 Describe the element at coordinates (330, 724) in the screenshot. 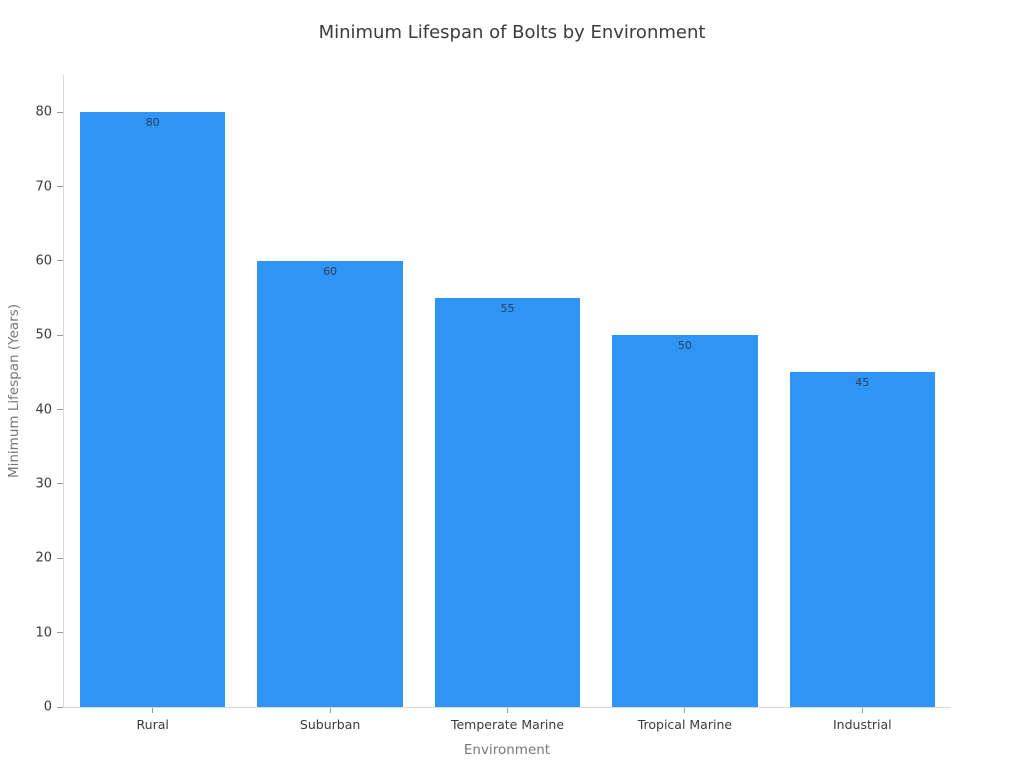

I see `x-tick-label: Suburban` at that location.